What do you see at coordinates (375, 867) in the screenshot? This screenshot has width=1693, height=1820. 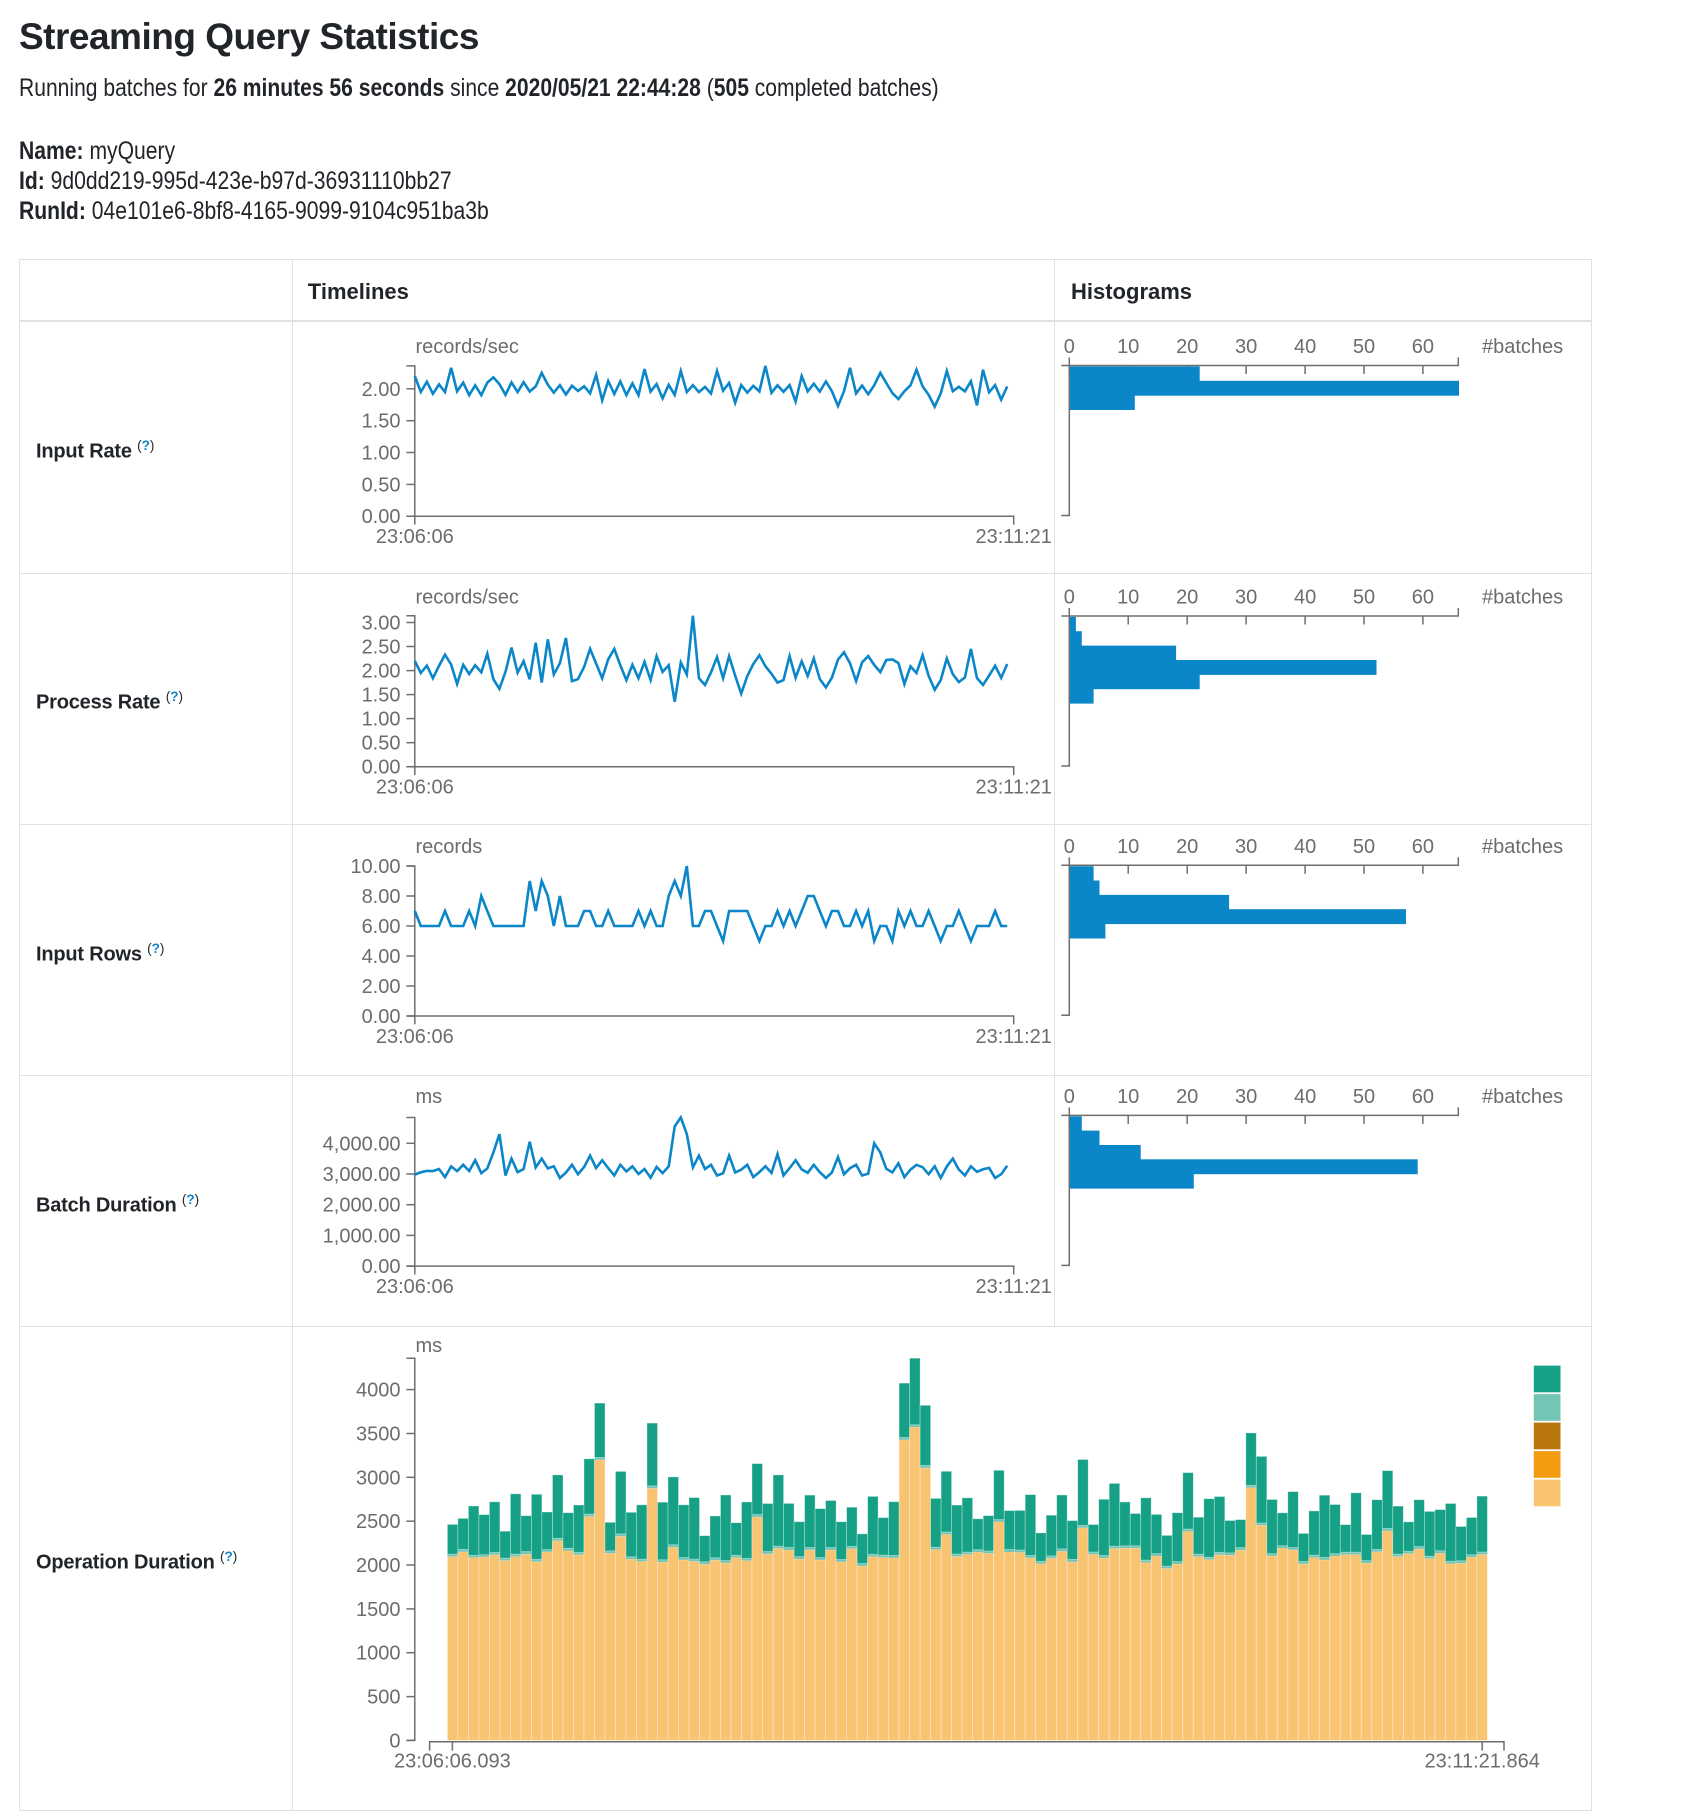 I see `svg-text: 10.00` at bounding box center [375, 867].